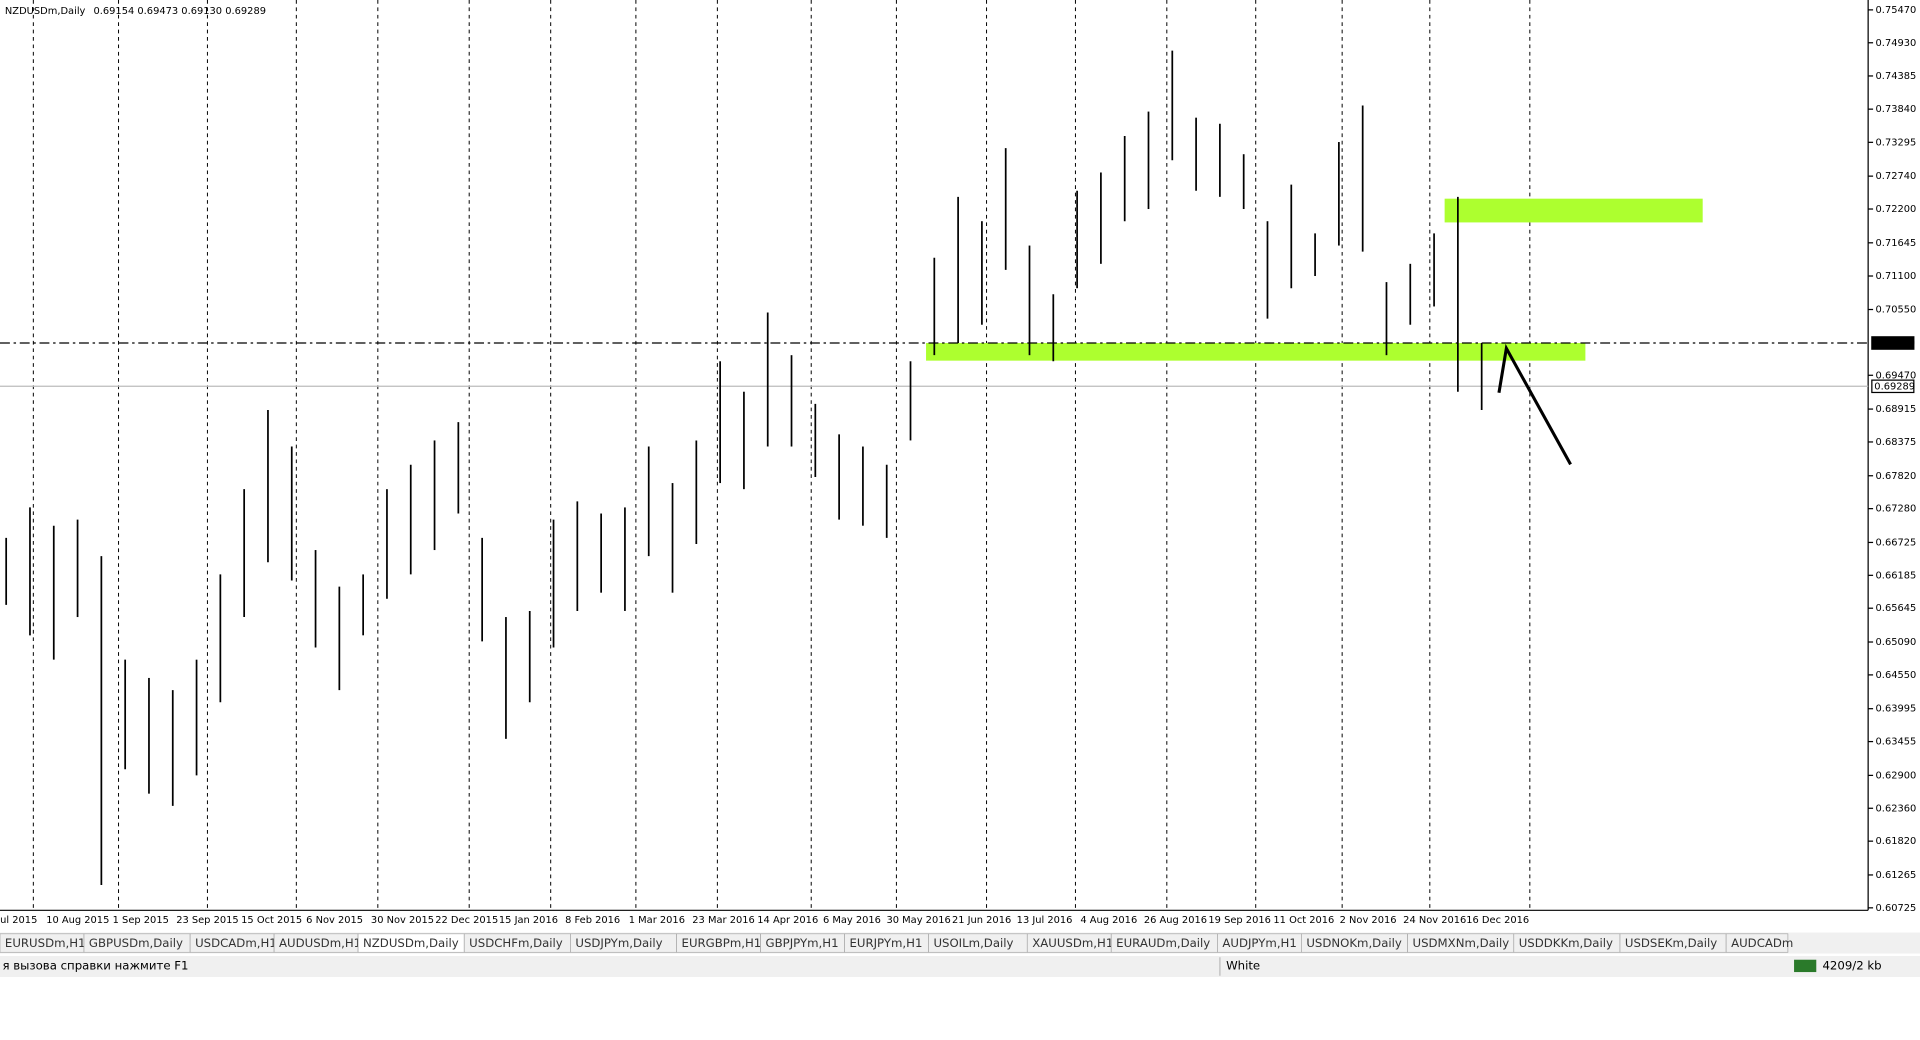 This screenshot has width=1920, height=1040. I want to click on y-tick-label: 0.62900, so click(1896, 775).